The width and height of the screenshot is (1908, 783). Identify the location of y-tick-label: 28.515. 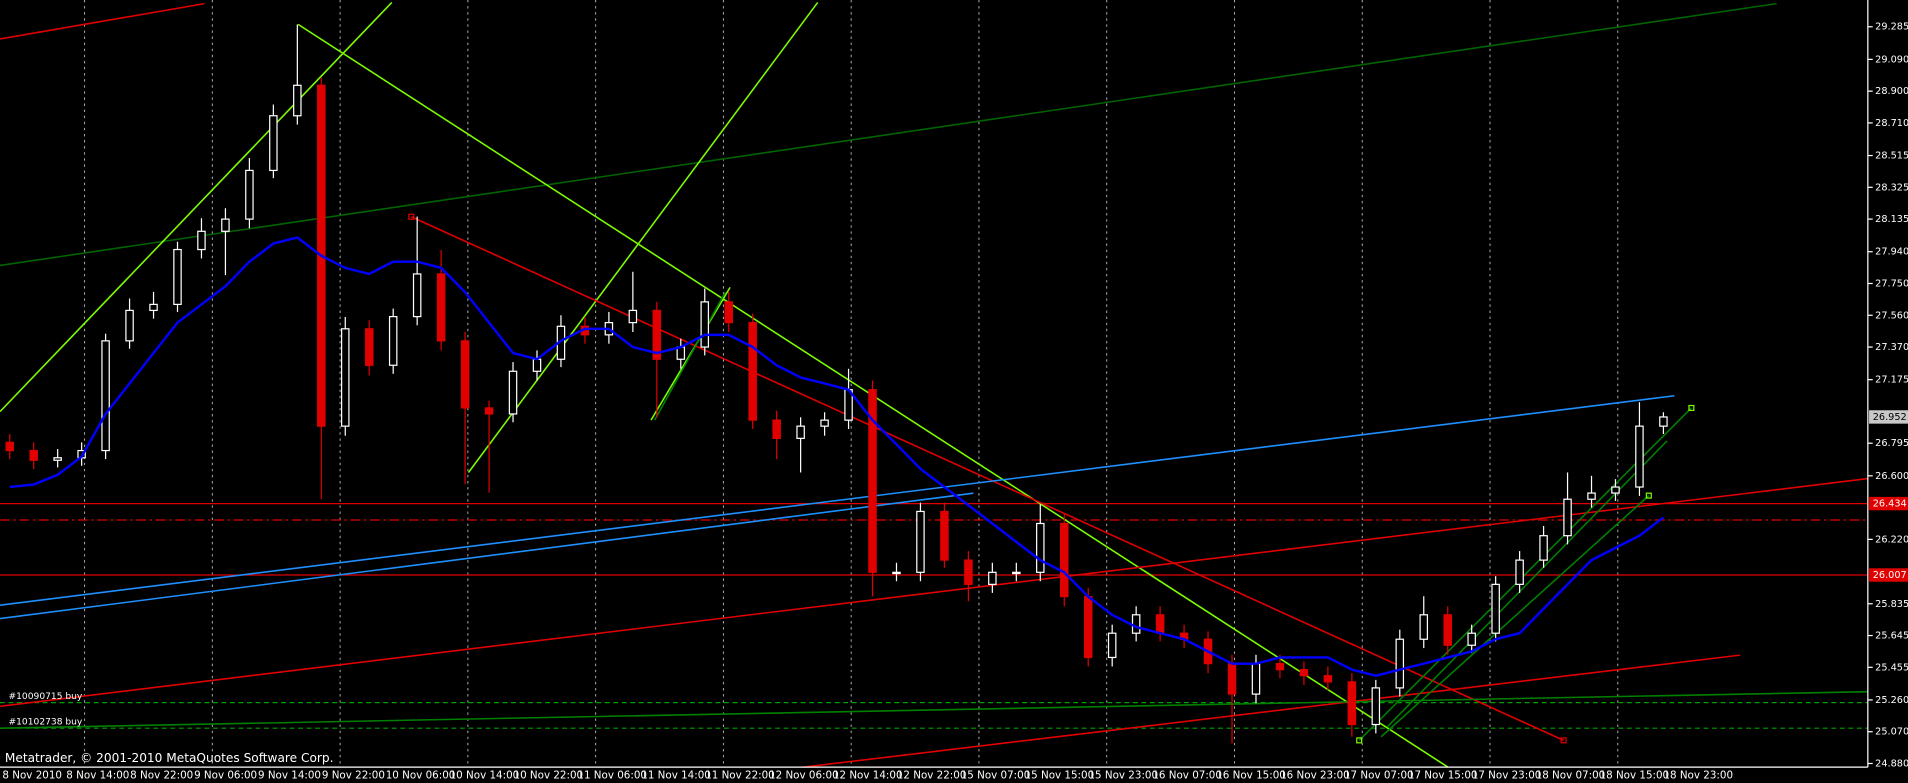
(1891, 156).